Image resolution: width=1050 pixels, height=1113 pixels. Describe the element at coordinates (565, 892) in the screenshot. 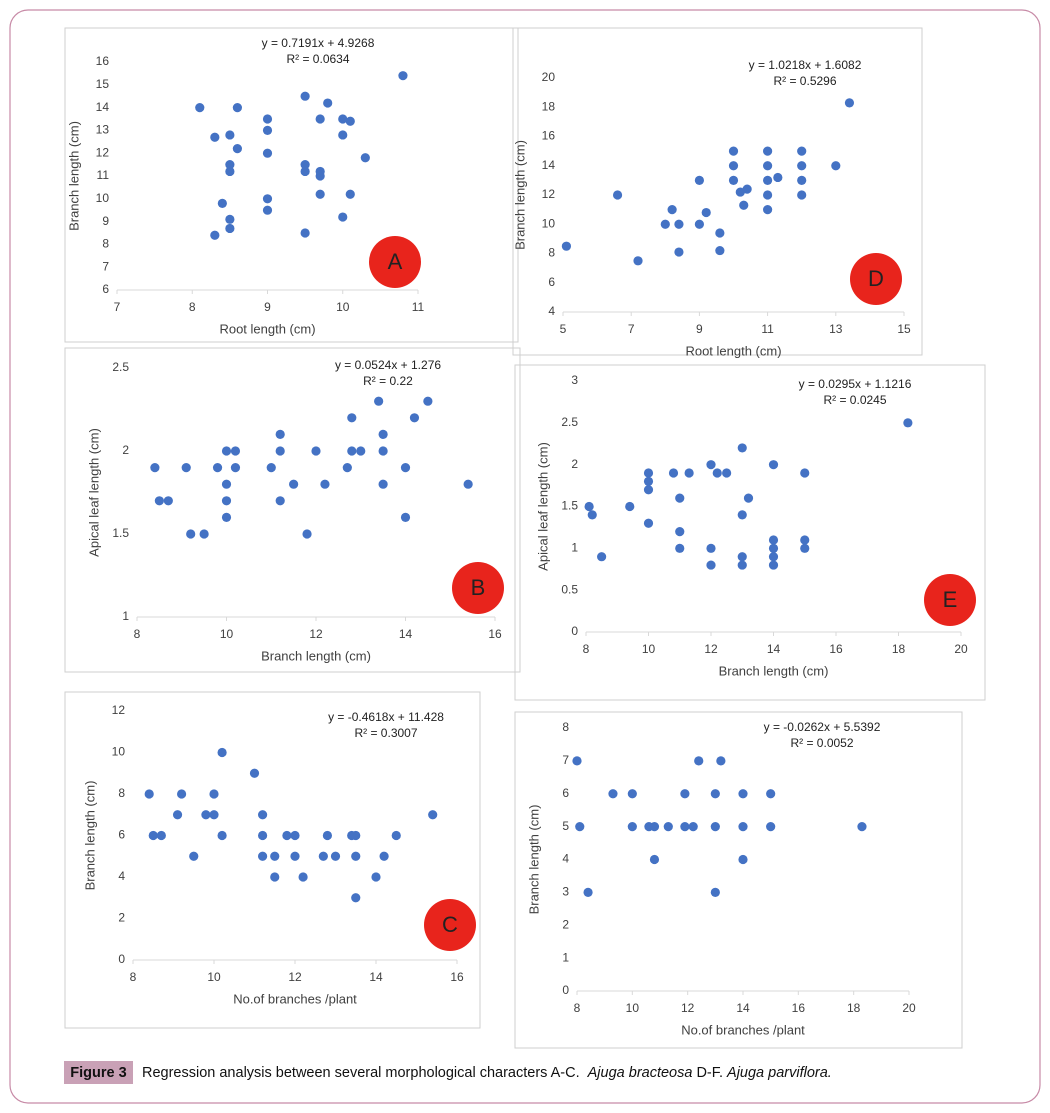

I see `y-tick-label: 3` at that location.